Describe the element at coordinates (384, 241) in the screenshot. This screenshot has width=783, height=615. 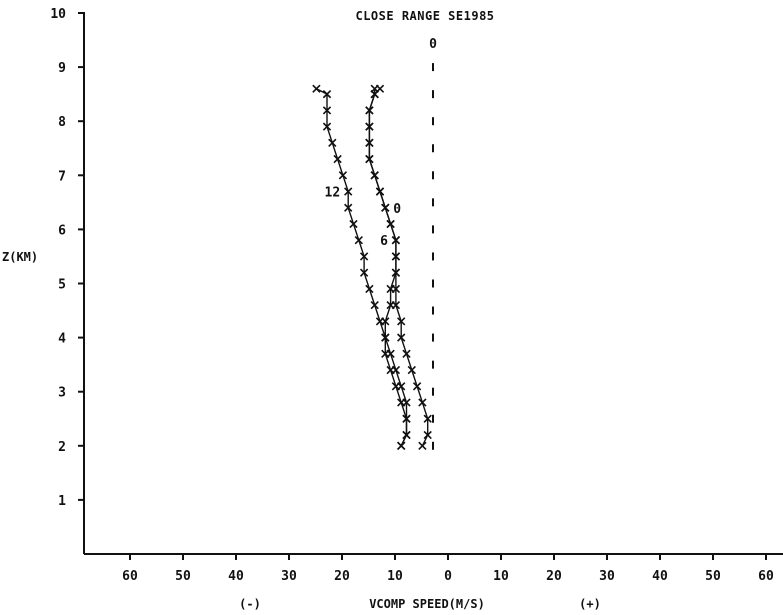
I see `series-6-label: 6` at that location.